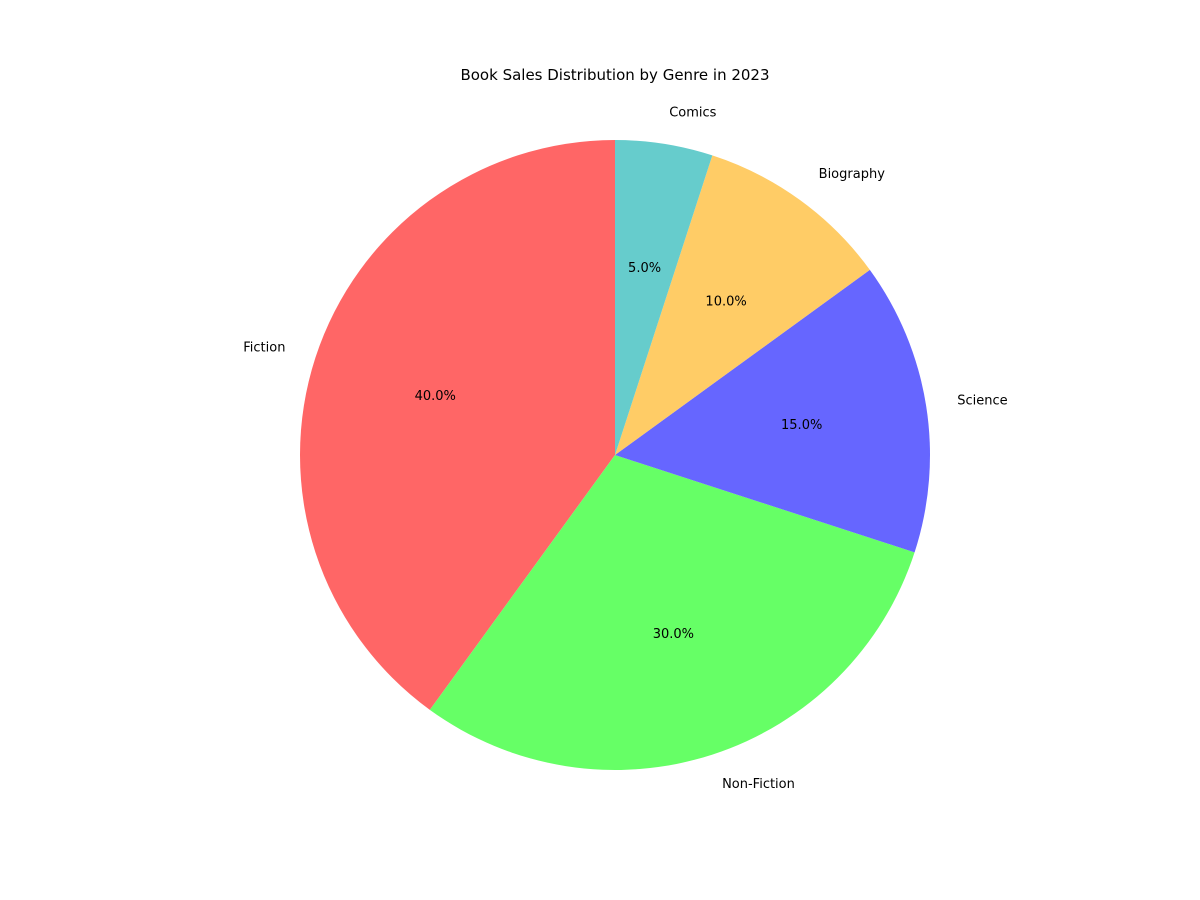  I want to click on slice-percent-fiction: 40.0%, so click(435, 396).